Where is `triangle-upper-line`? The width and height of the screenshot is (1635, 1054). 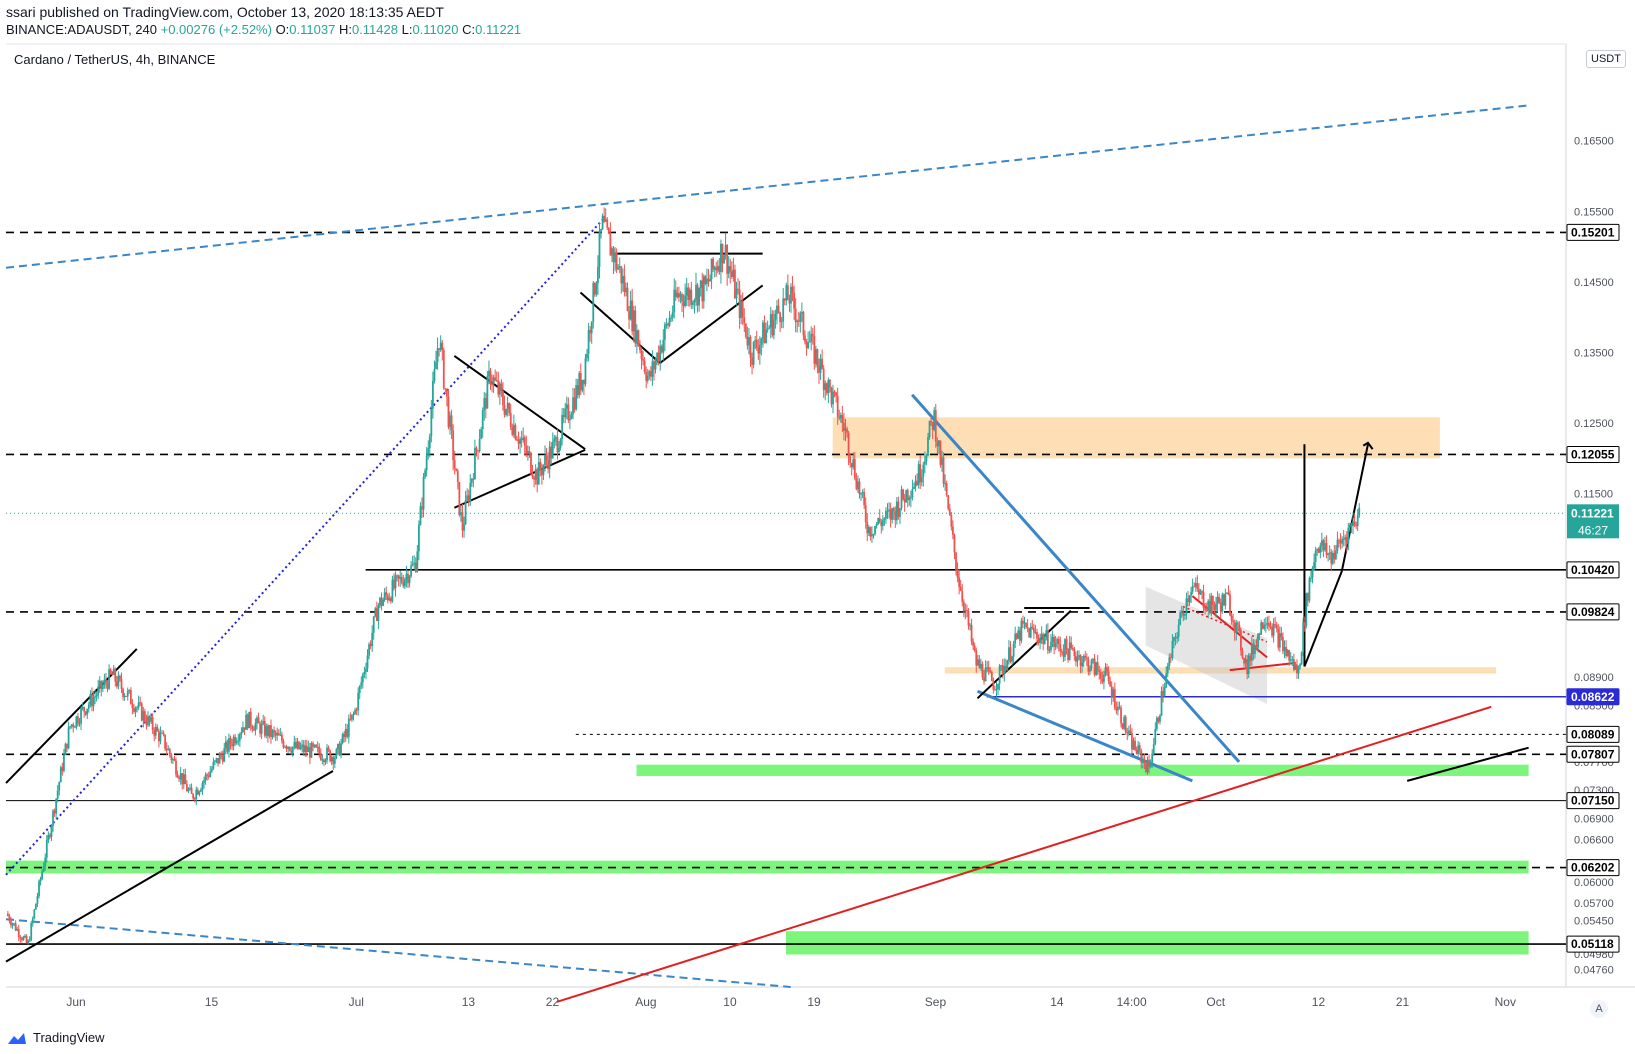
triangle-upper-line is located at coordinates (519, 402).